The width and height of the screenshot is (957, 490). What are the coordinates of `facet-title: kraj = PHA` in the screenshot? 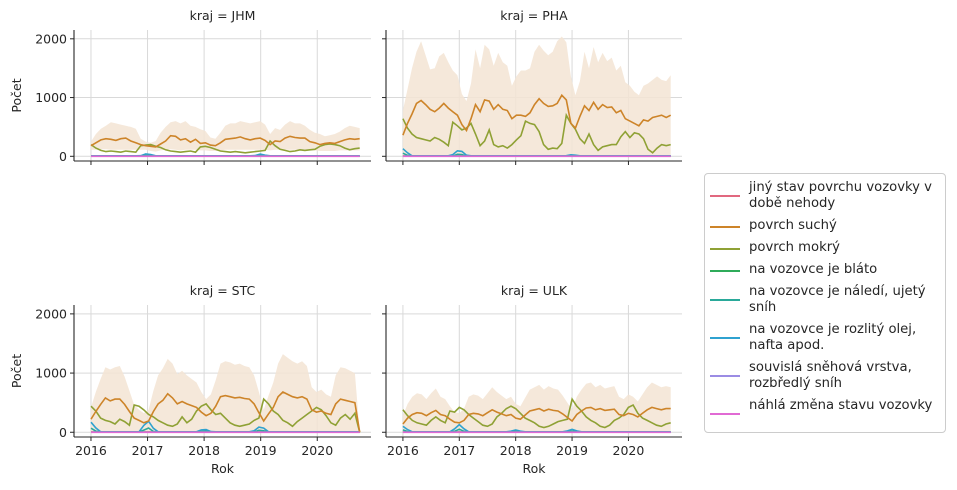 It's located at (534, 15).